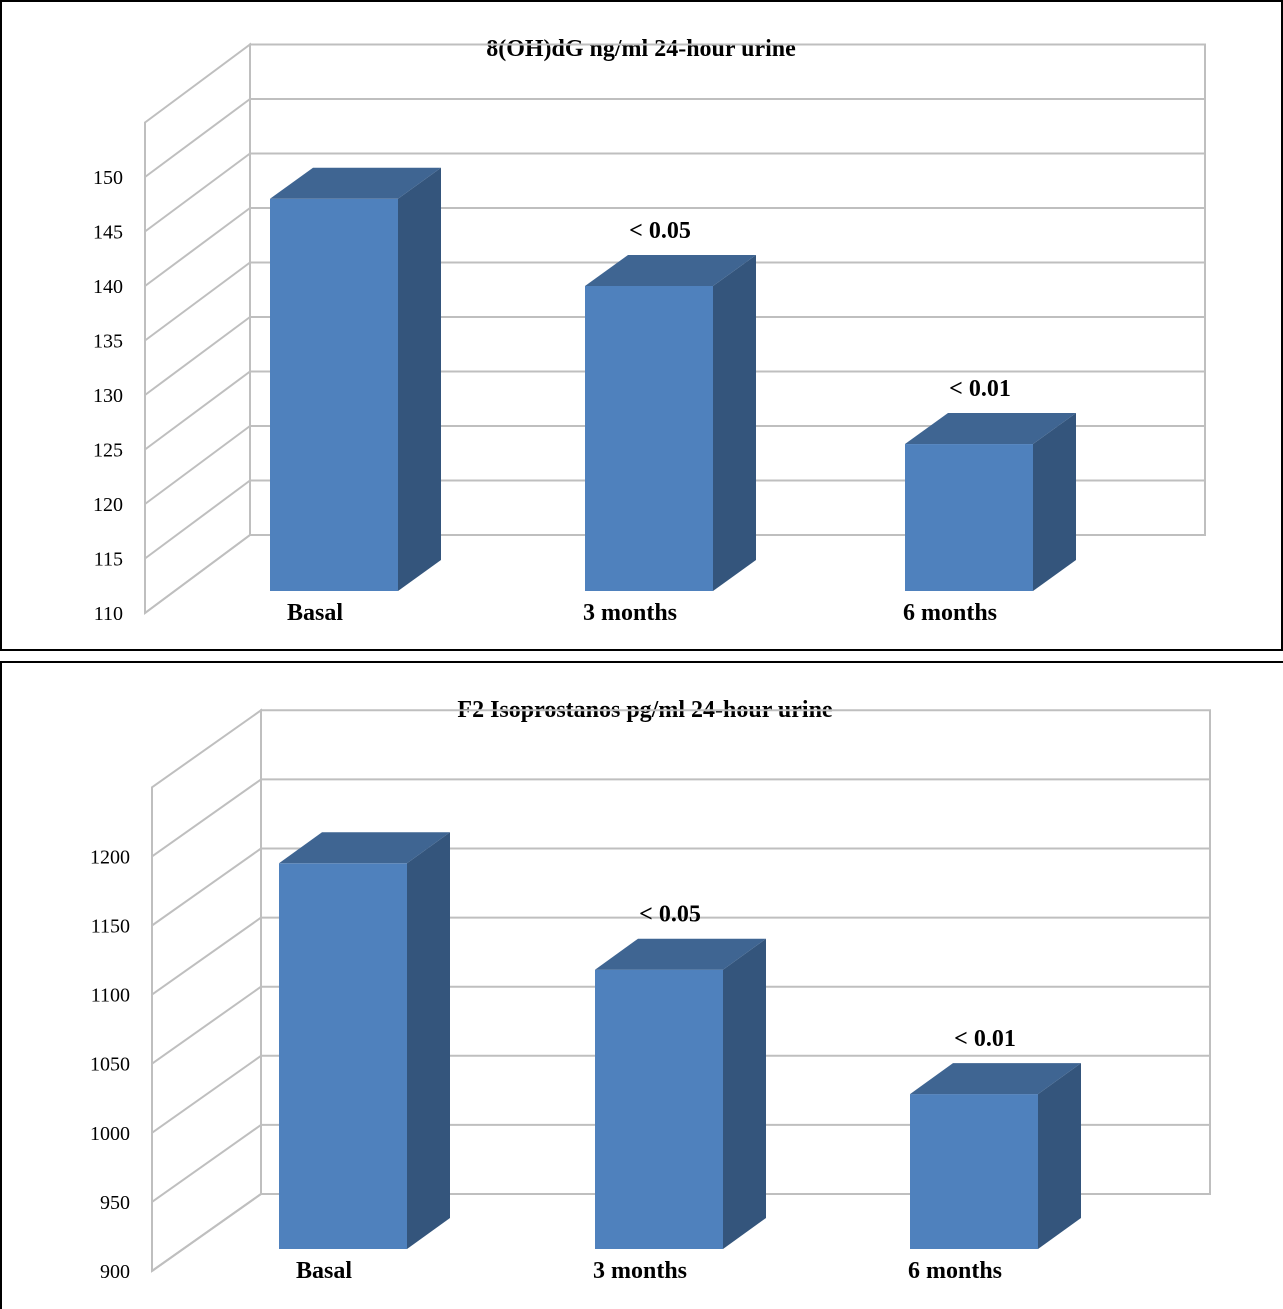 This screenshot has width=1283, height=1309. What do you see at coordinates (110, 927) in the screenshot?
I see `y-tick-label: 1150` at bounding box center [110, 927].